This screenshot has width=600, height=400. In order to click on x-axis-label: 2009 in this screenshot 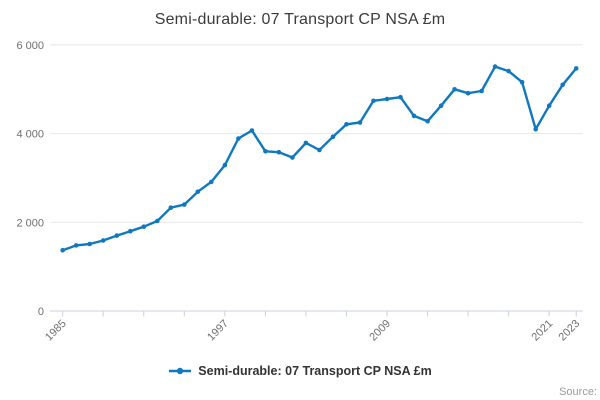, I will do `click(380, 331)`.